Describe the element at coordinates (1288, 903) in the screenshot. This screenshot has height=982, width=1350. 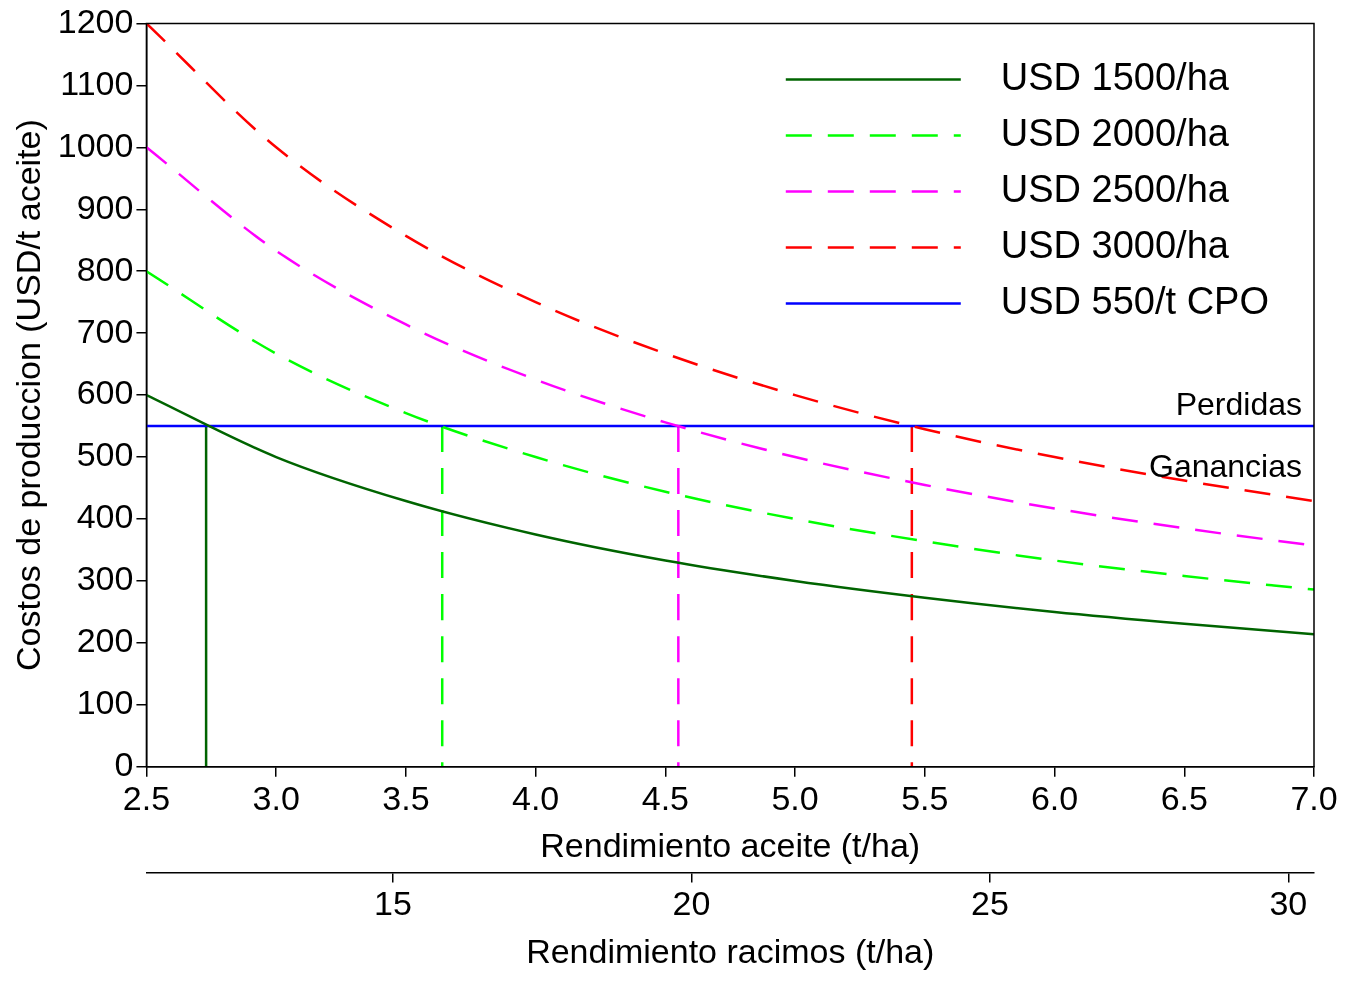
I see `x2-tick-label: 30` at that location.